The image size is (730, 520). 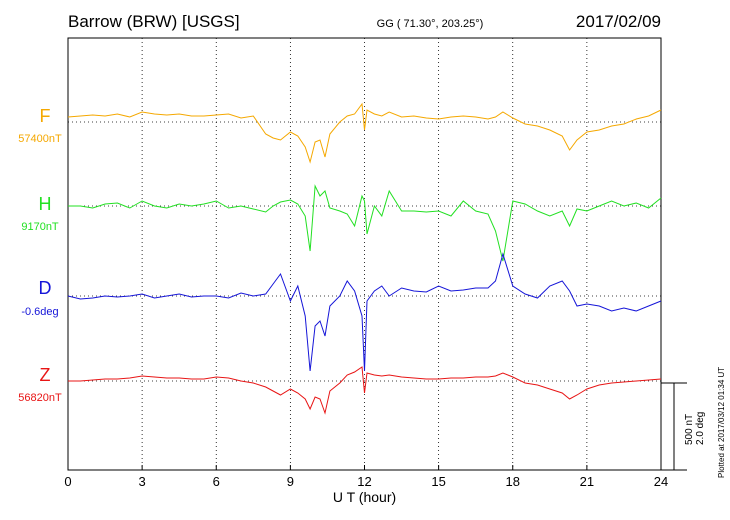 What do you see at coordinates (365, 390) in the screenshot?
I see `series-line-z` at bounding box center [365, 390].